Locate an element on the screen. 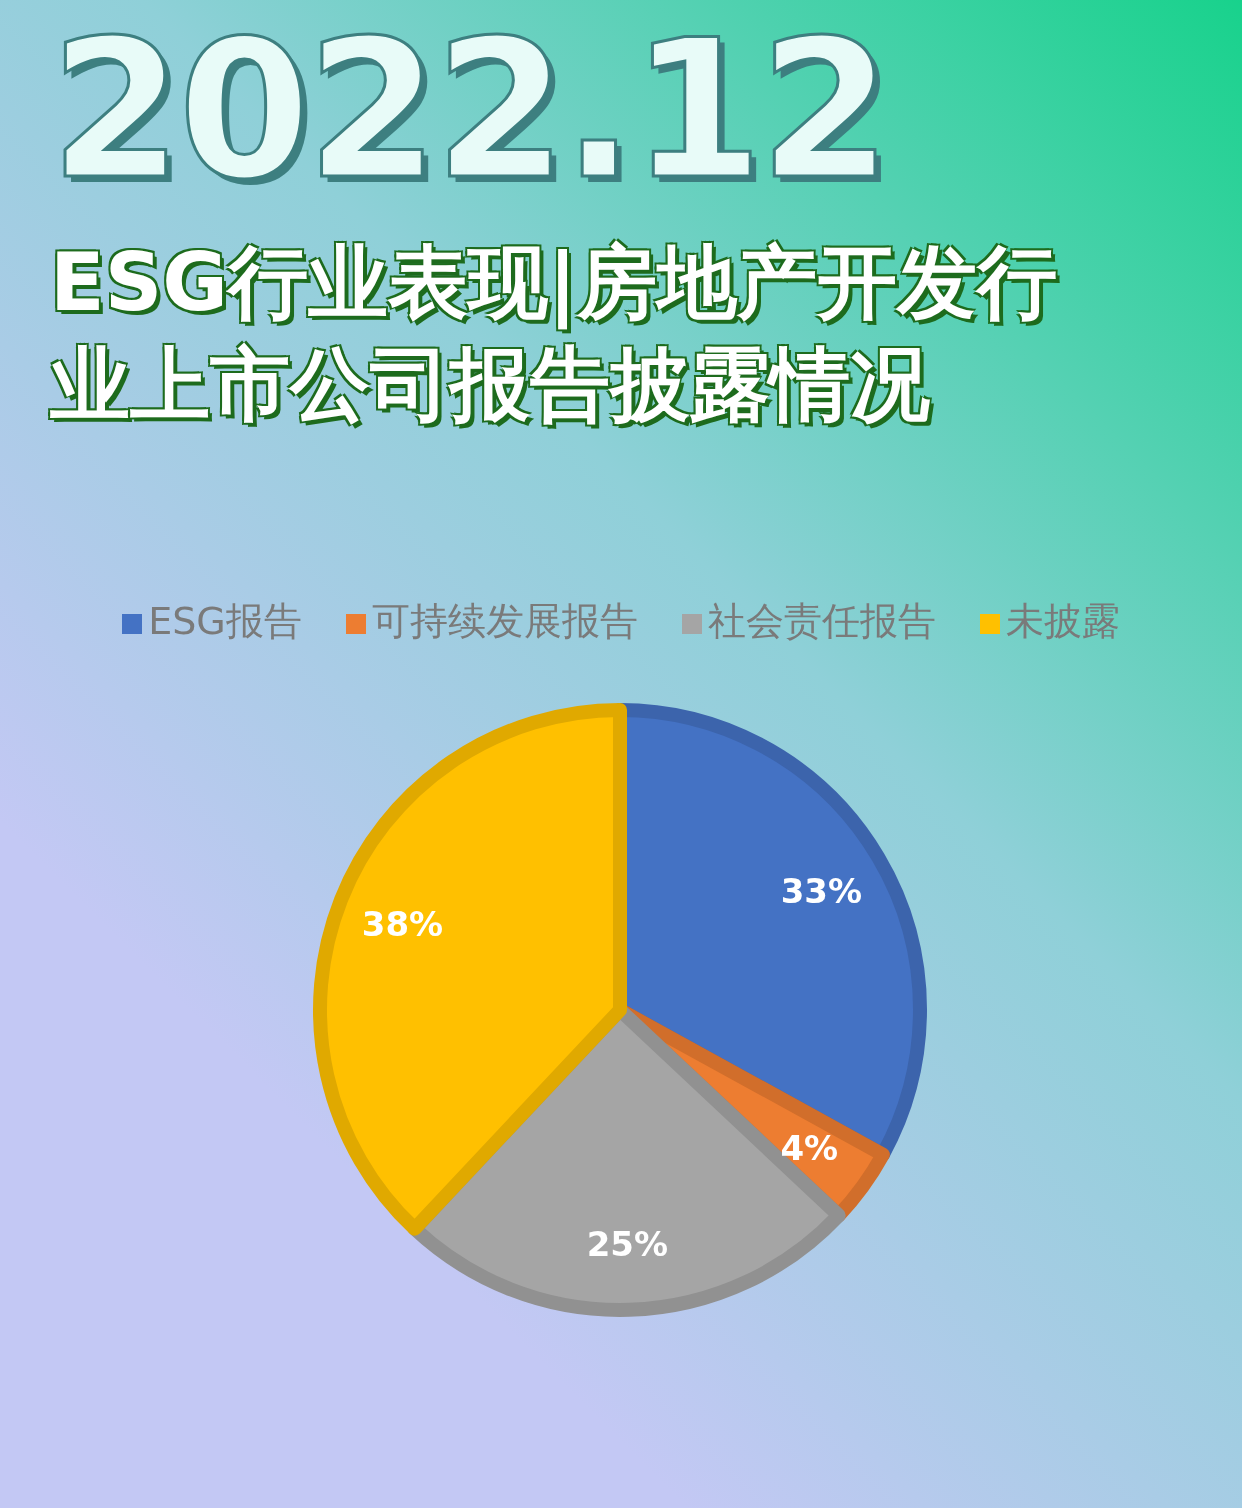 The width and height of the screenshot is (1242, 1508). legend-label: 社会责任报告 is located at coordinates (821, 621).